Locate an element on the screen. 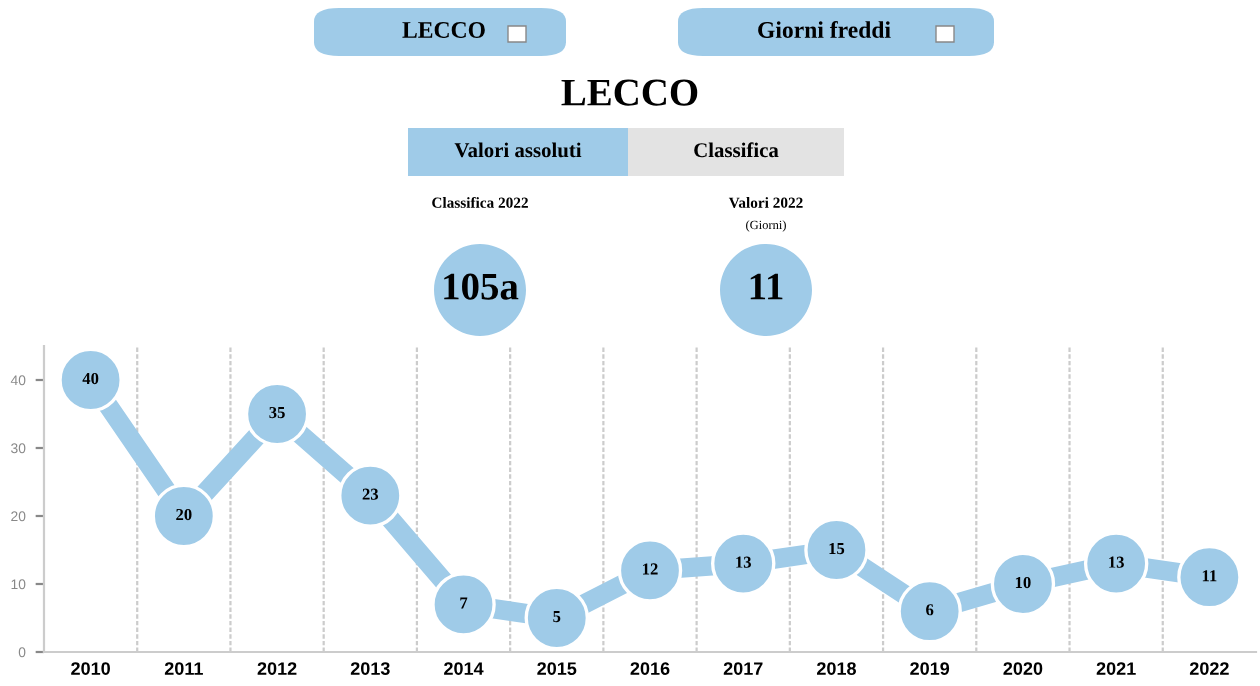 The height and width of the screenshot is (686, 1260). data-label: 11 is located at coordinates (1209, 576).